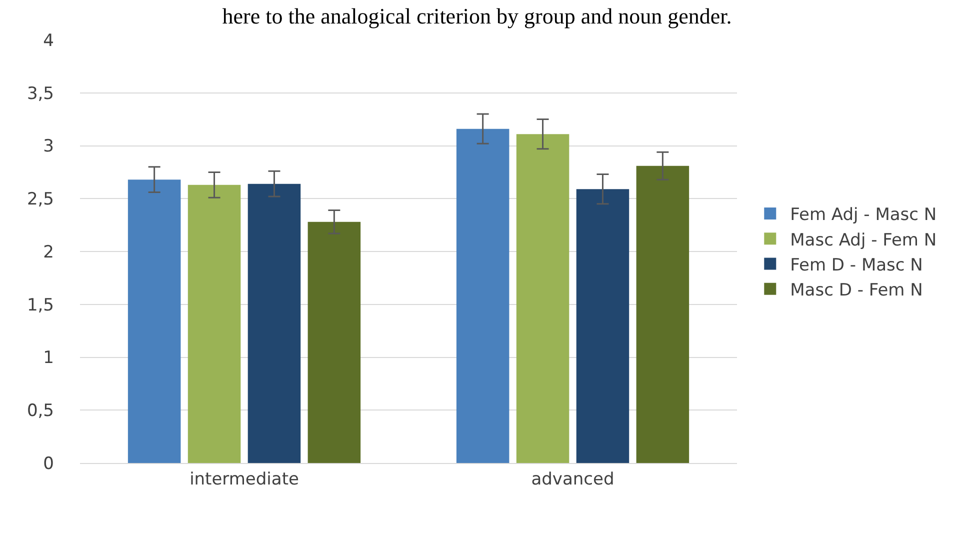 This screenshot has width=954, height=533. What do you see at coordinates (48, 464) in the screenshot?
I see `y-tick-label: 0` at bounding box center [48, 464].